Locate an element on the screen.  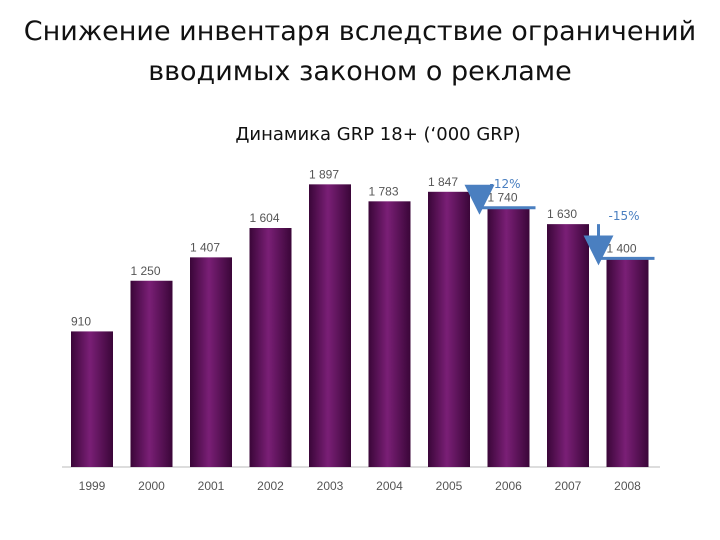
value-label-2007: 1 630 is located at coordinates (562, 214).